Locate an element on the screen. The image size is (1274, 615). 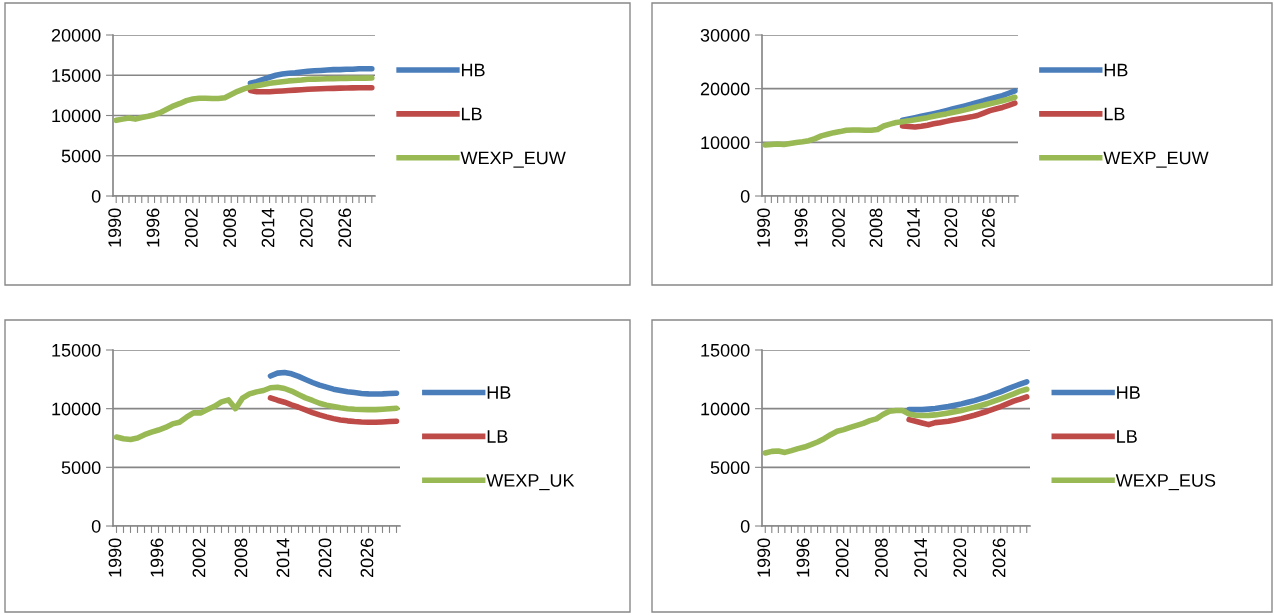
y-tick-label: 30000 is located at coordinates (725, 35).